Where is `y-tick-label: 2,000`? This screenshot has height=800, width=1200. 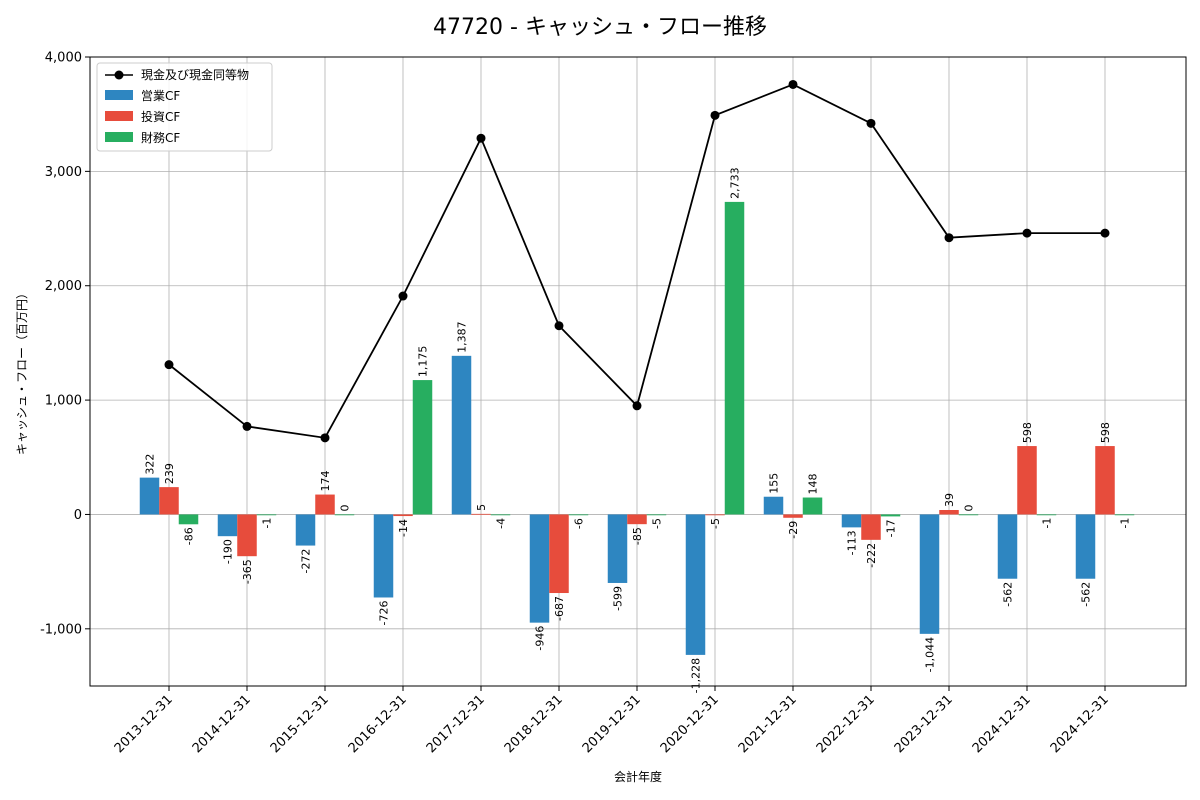 y-tick-label: 2,000 is located at coordinates (63, 286).